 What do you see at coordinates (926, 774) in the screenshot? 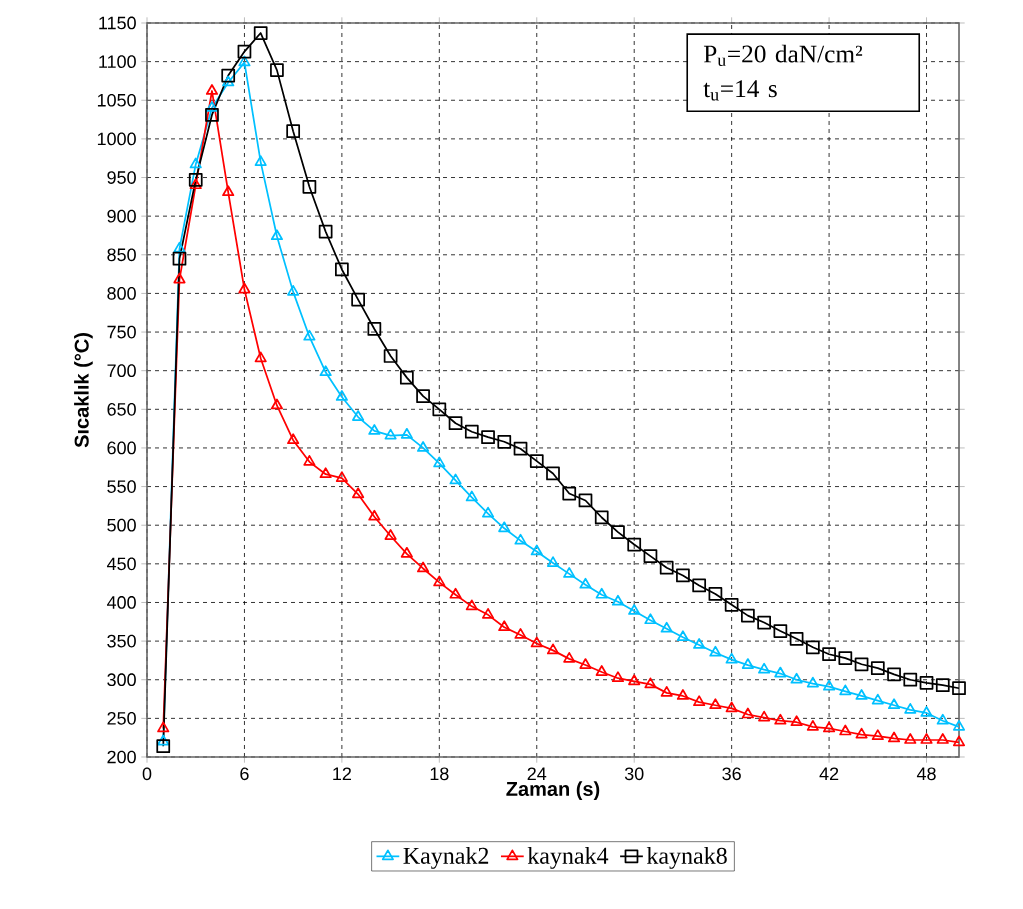
I see `x-tick-label: 48` at bounding box center [926, 774].